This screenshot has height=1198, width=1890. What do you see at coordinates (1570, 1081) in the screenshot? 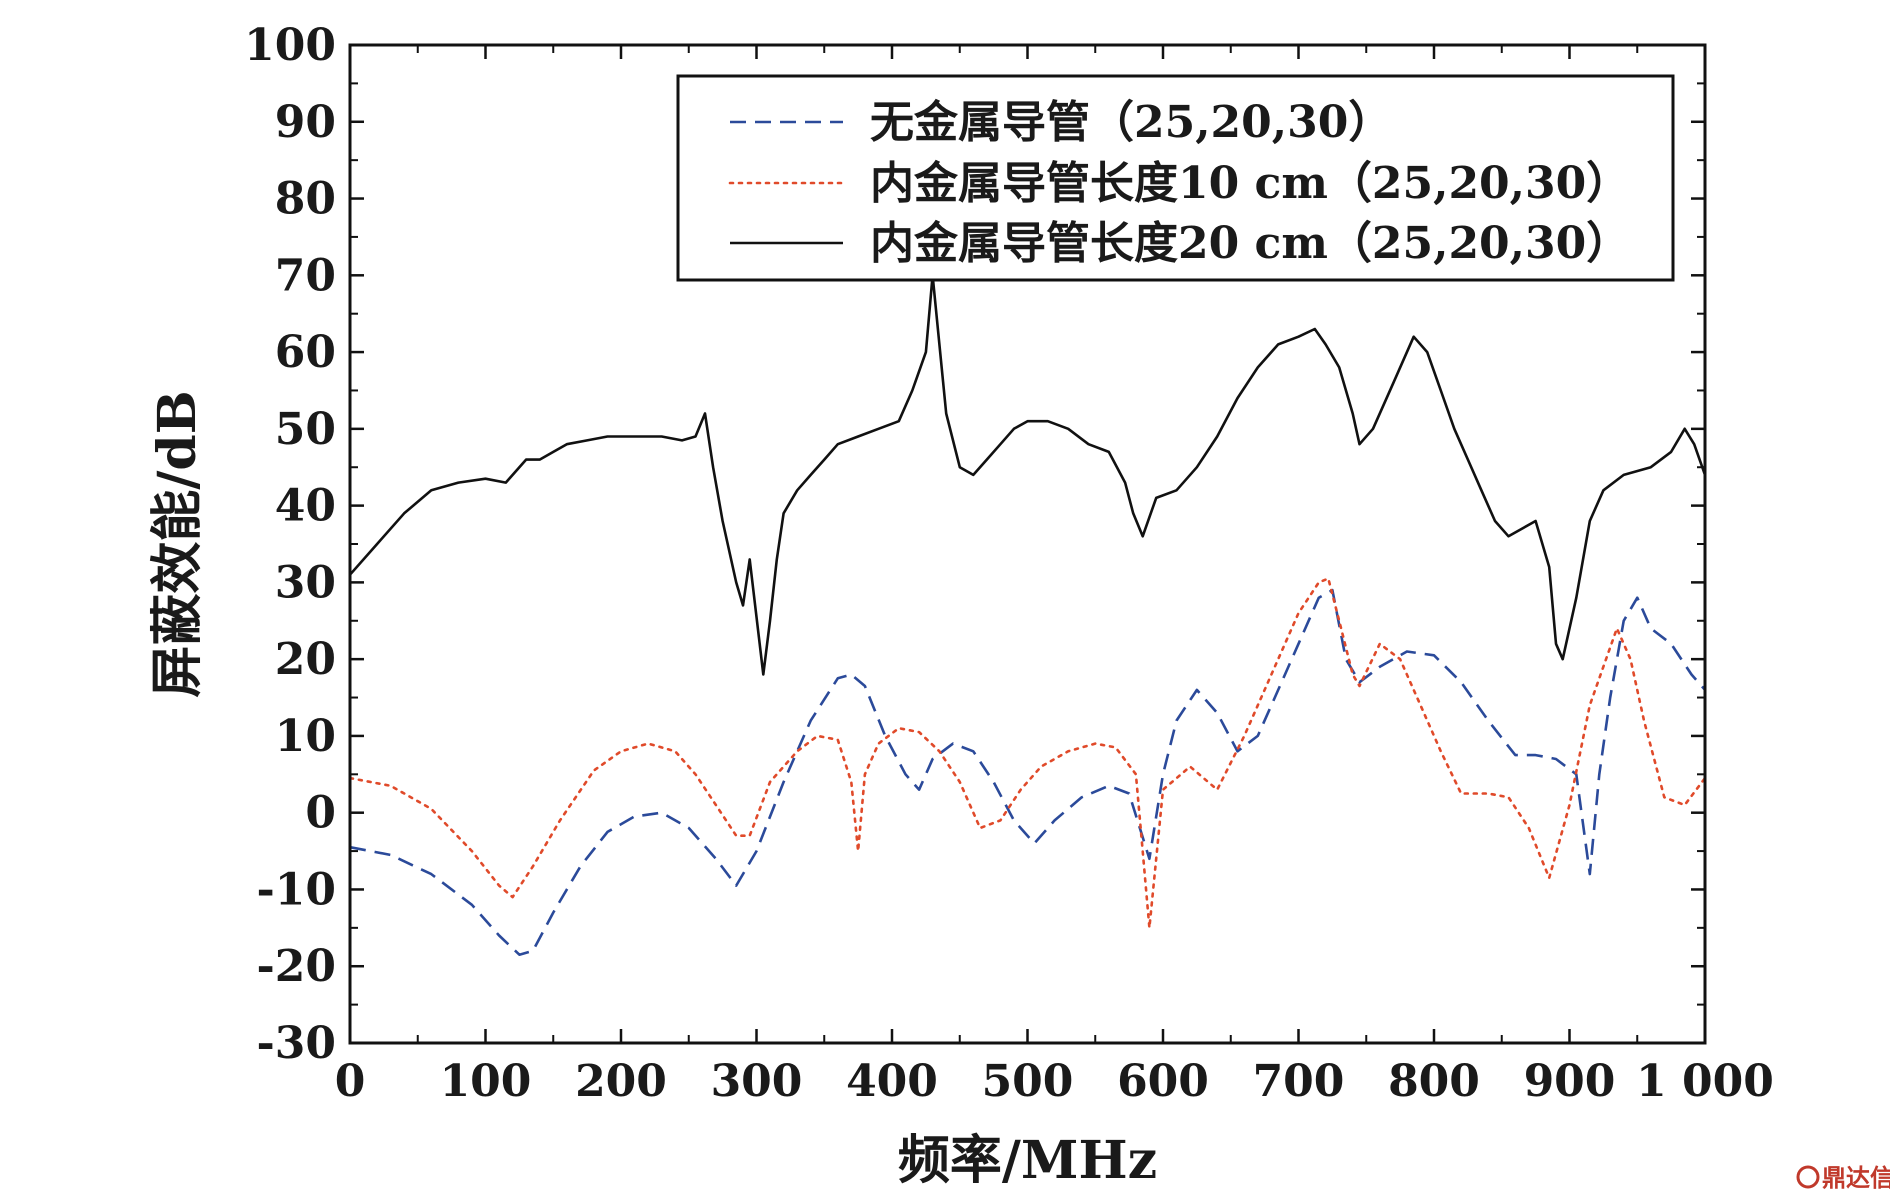
I see `x-tick-label: 900` at bounding box center [1570, 1081].